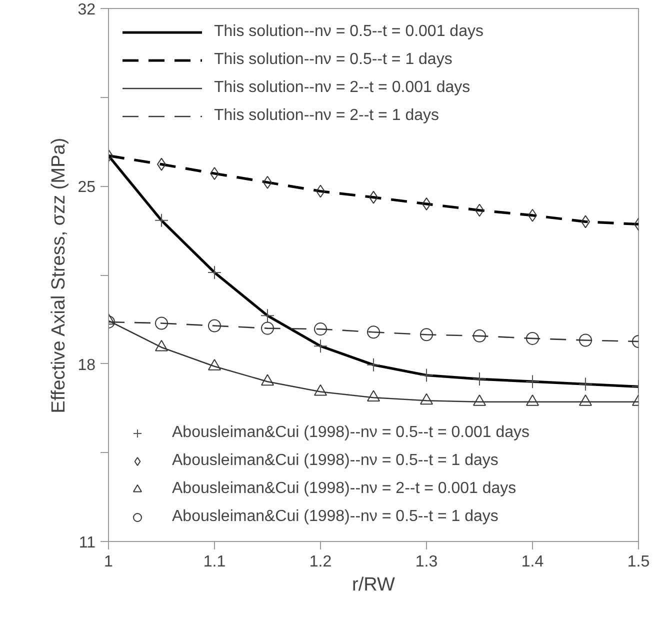 The height and width of the screenshot is (623, 657). What do you see at coordinates (342, 88) in the screenshot?
I see `legend-label: This solution--nν = 2--t = 0.001 days` at bounding box center [342, 88].